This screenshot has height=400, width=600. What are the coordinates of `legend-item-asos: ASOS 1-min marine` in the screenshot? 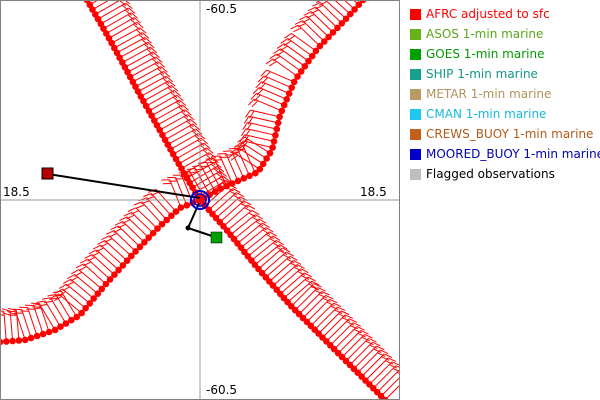 It's located at (503, 36).